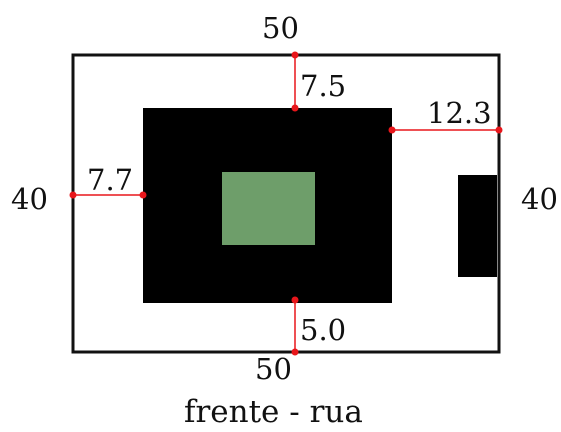  What do you see at coordinates (323, 86) in the screenshot?
I see `setback-top-label: 7.5` at bounding box center [323, 86].